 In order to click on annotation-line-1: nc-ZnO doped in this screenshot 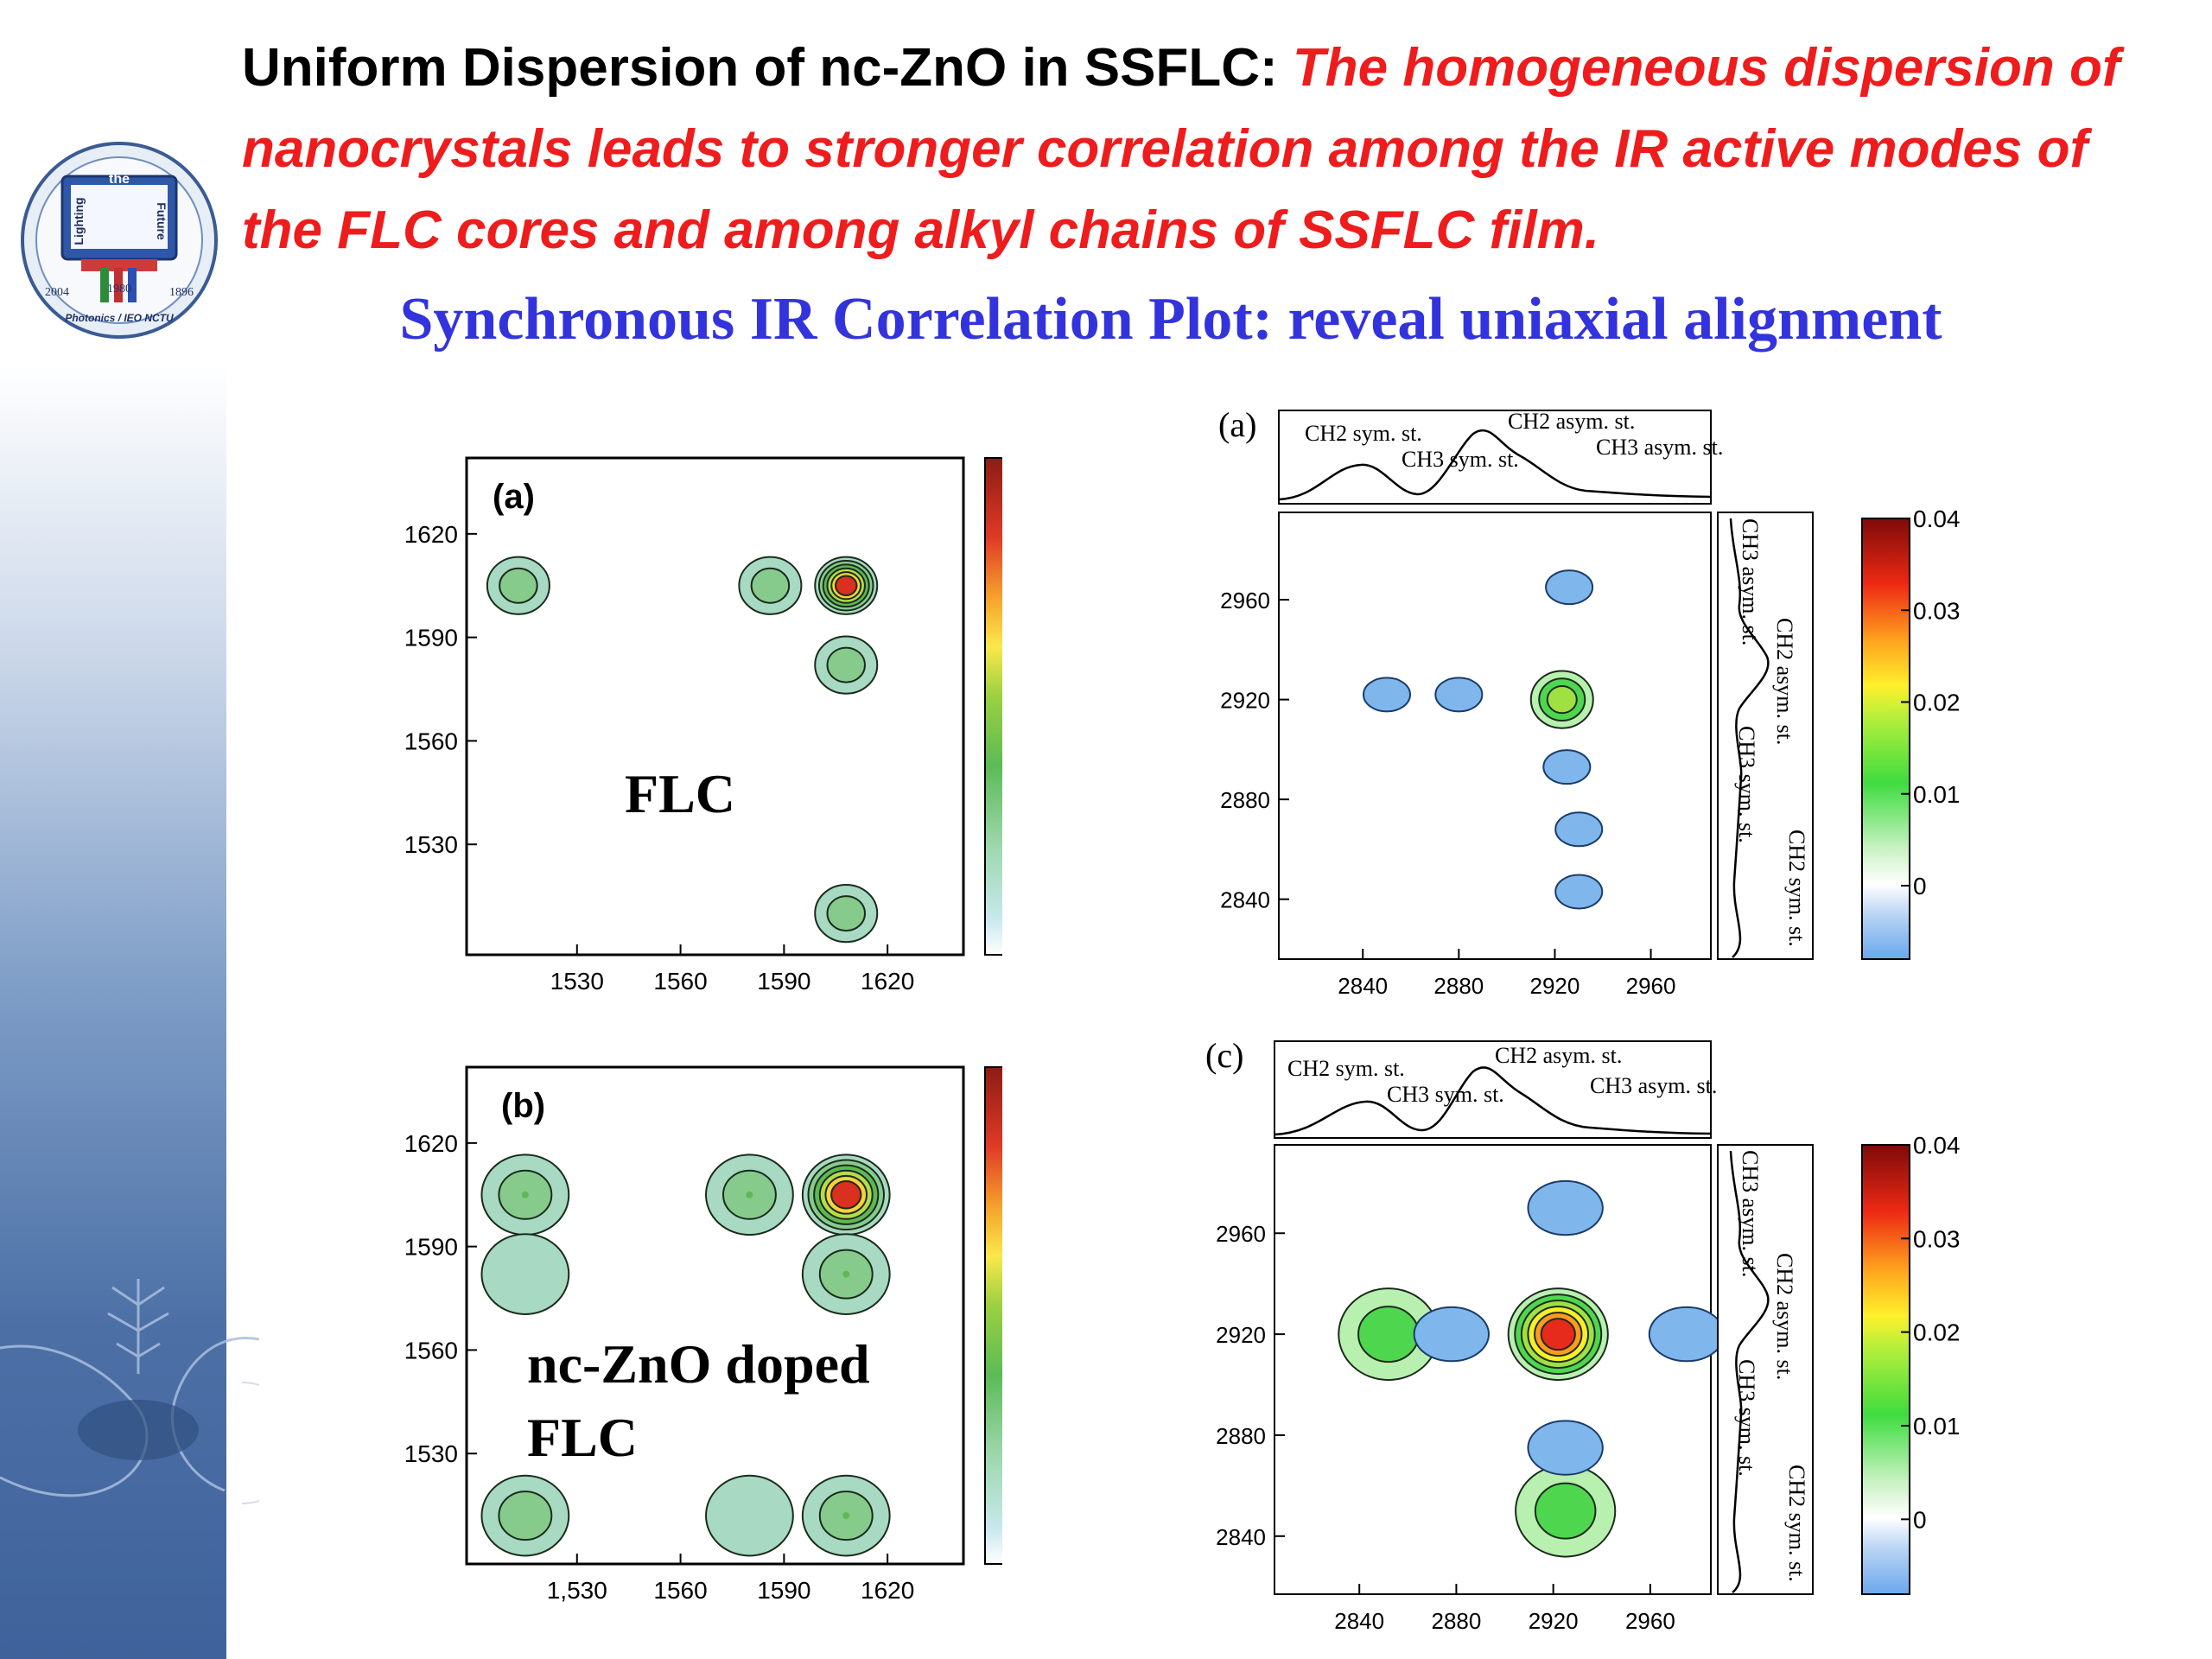, I will do `click(698, 1364)`.